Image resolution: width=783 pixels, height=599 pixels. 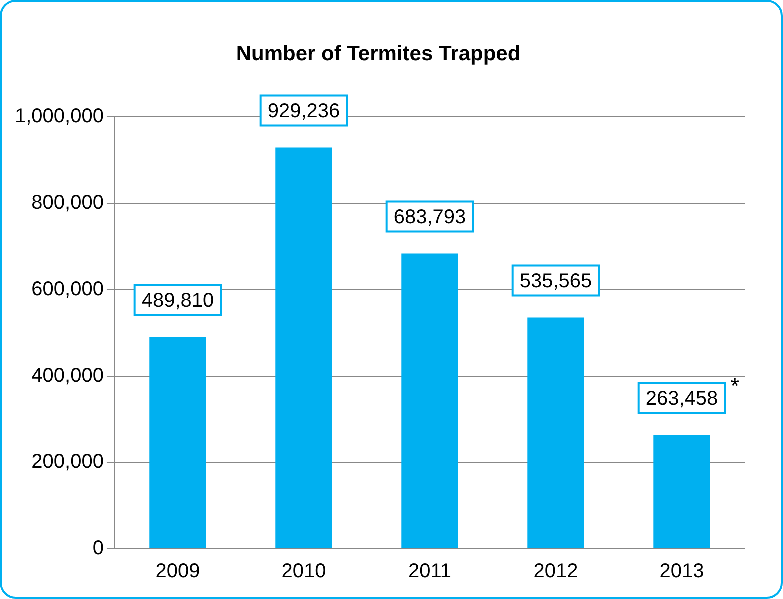 What do you see at coordinates (682, 399) in the screenshot?
I see `data-label: 263,458` at bounding box center [682, 399].